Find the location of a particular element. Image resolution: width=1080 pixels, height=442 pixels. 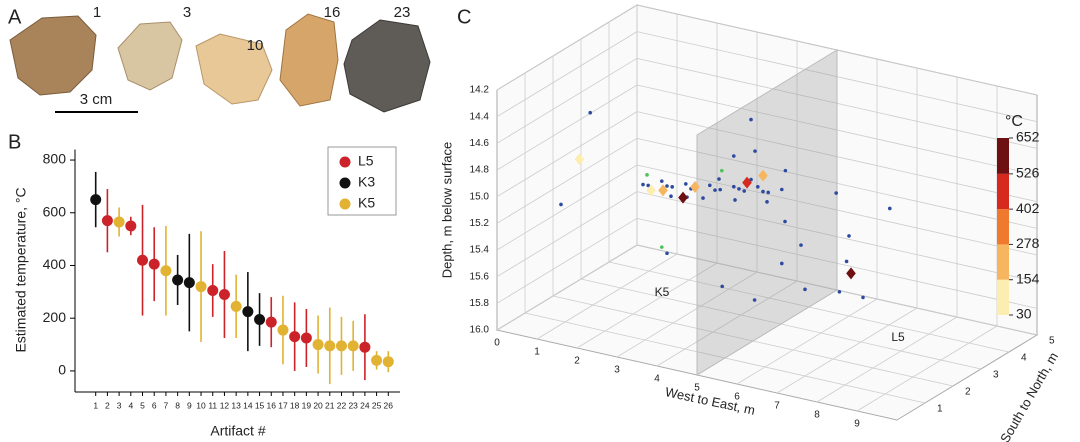

y-tick-label: 600 is located at coordinates (55, 211).